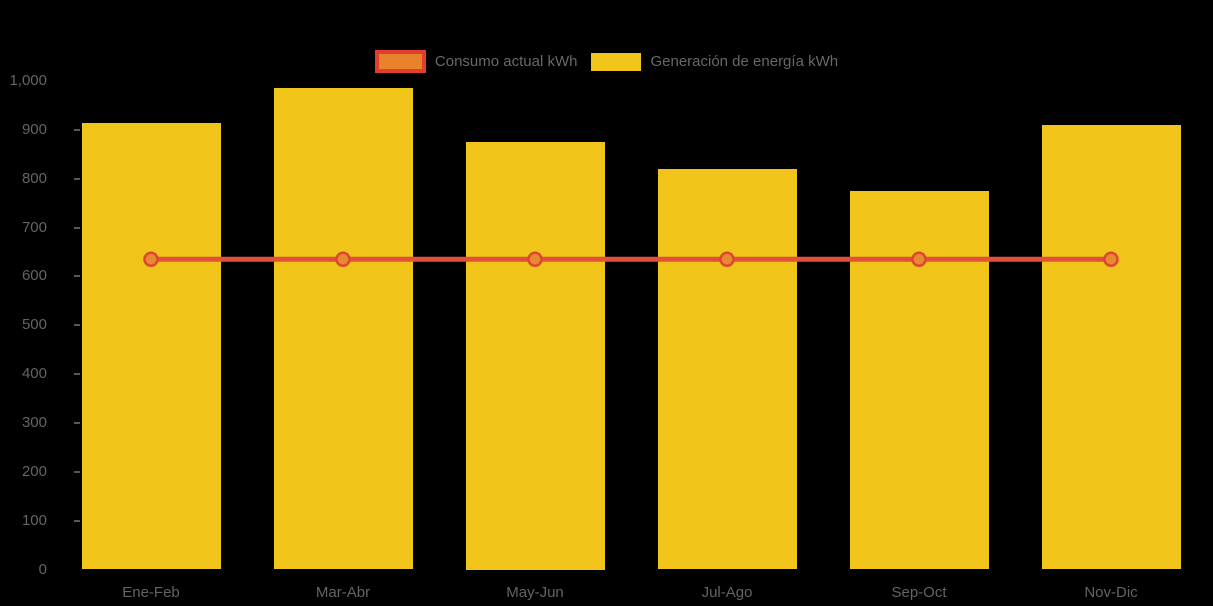 The height and width of the screenshot is (606, 1213). Describe the element at coordinates (744, 61) in the screenshot. I see `legend-label-generacion: Generación de energía kWh` at that location.